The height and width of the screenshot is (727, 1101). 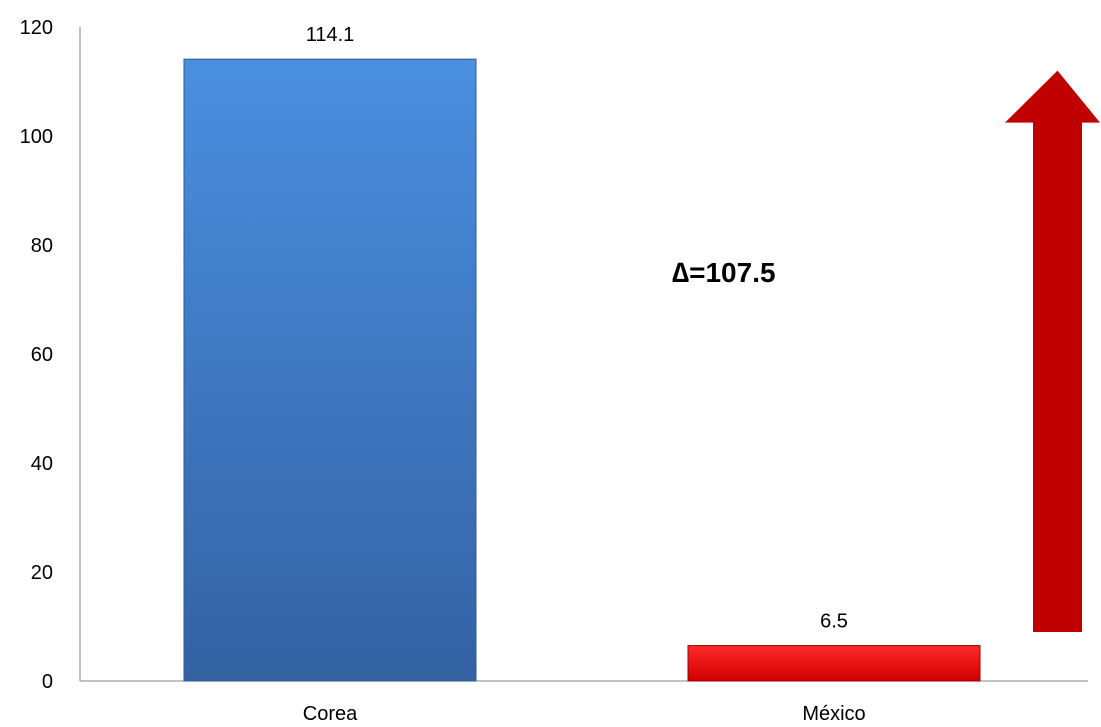 I want to click on y-tick-label: 100, so click(x=36, y=137).